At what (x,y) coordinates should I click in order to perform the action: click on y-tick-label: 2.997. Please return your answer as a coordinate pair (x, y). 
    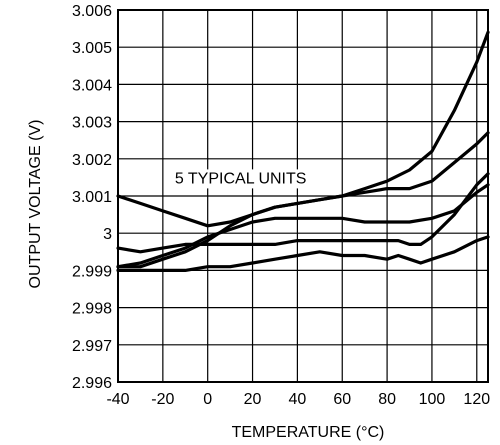
    Looking at the image, I should click on (92, 346).